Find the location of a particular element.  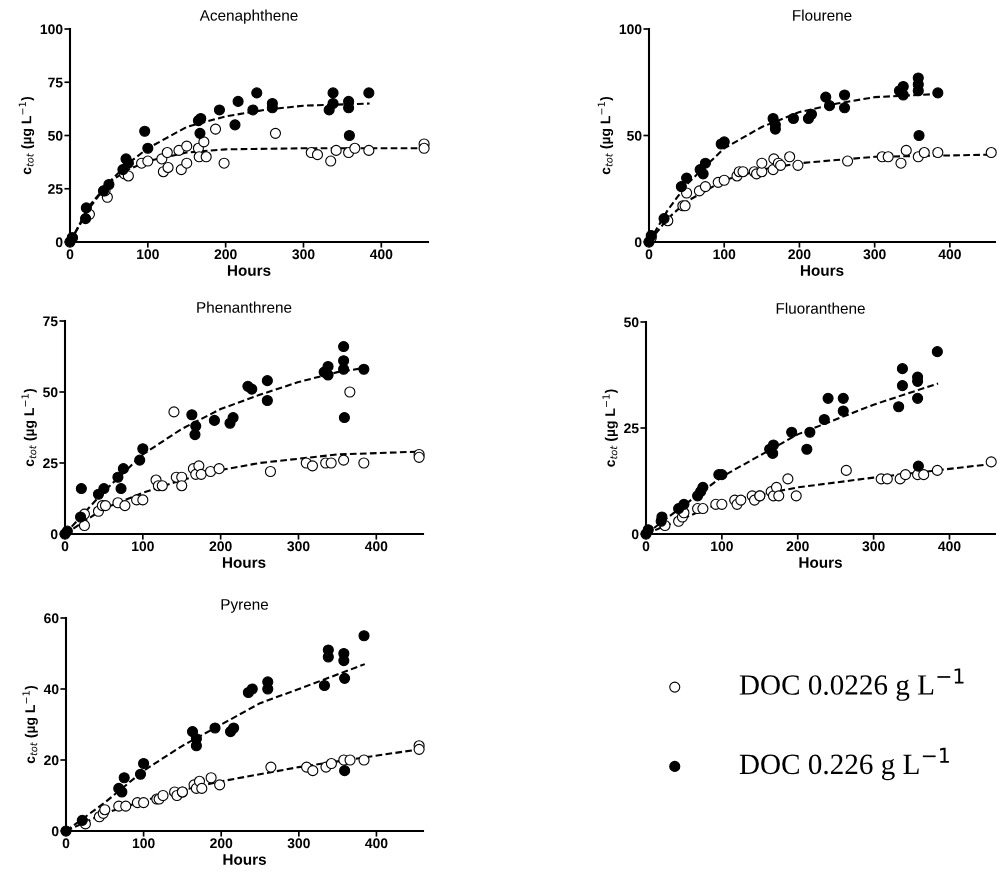

chart-title: Acenaphthene is located at coordinates (248, 16).